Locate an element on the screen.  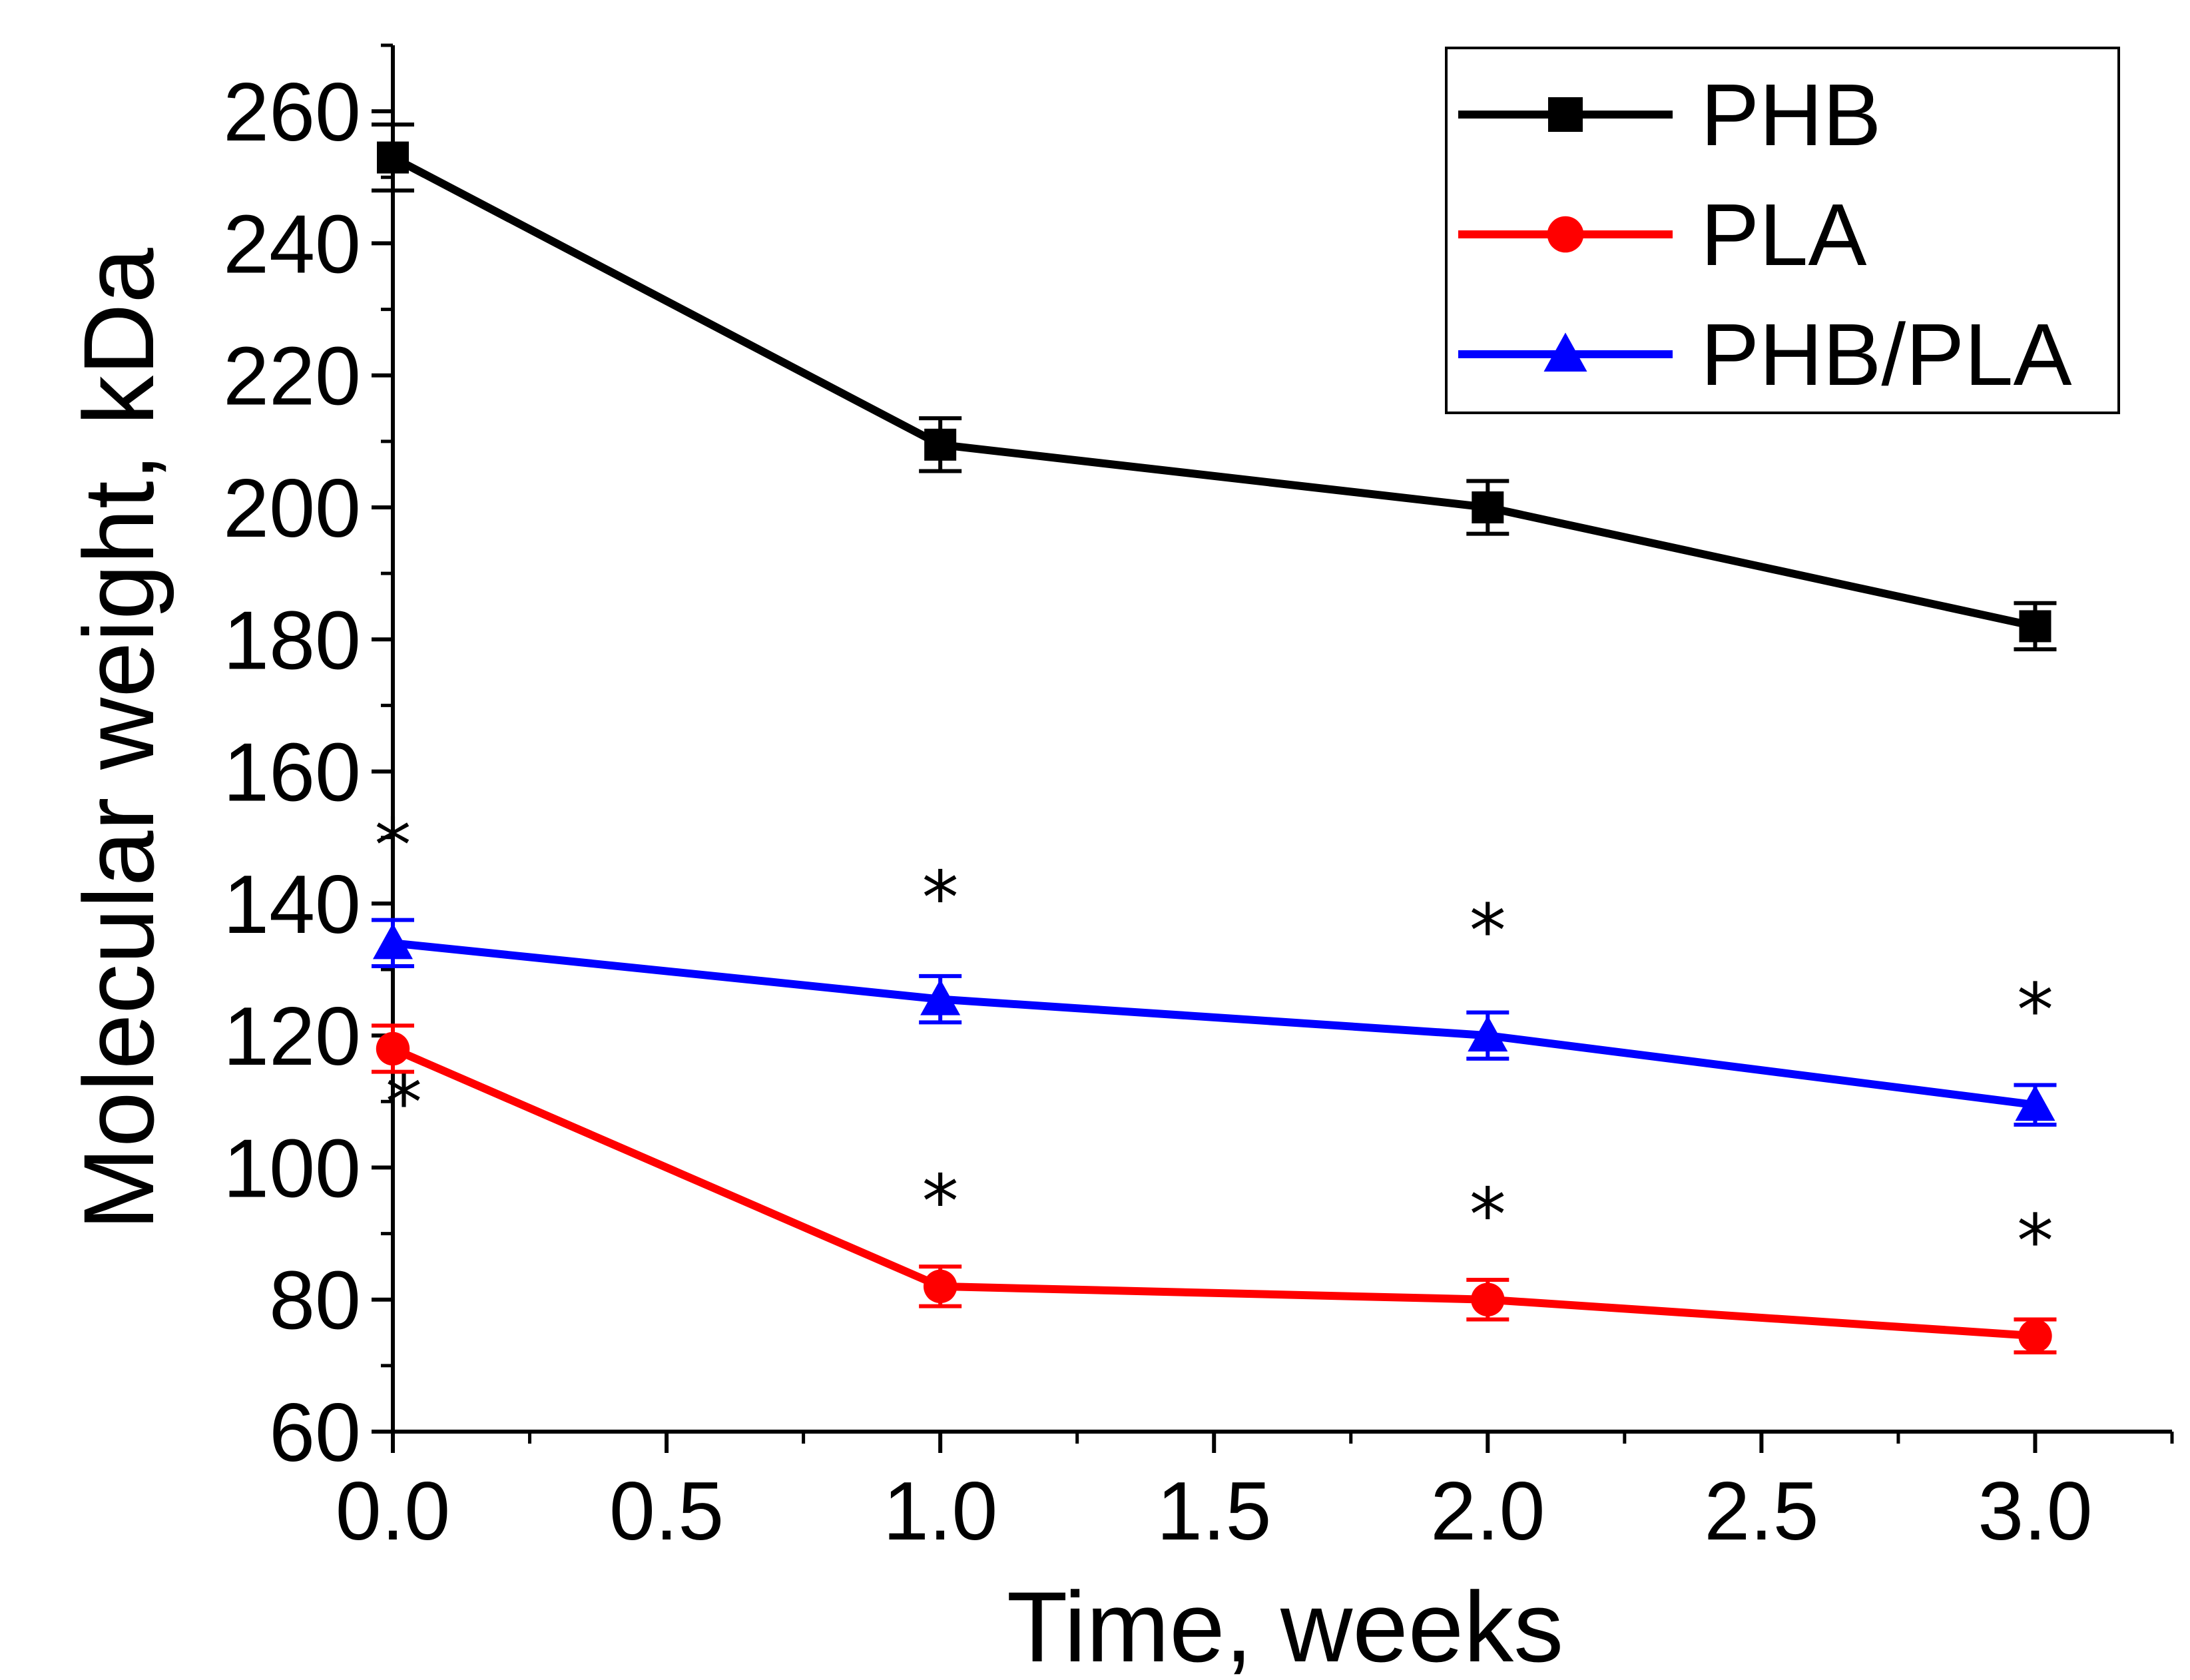
x-tick-label: 1.5 is located at coordinates (1214, 1511).